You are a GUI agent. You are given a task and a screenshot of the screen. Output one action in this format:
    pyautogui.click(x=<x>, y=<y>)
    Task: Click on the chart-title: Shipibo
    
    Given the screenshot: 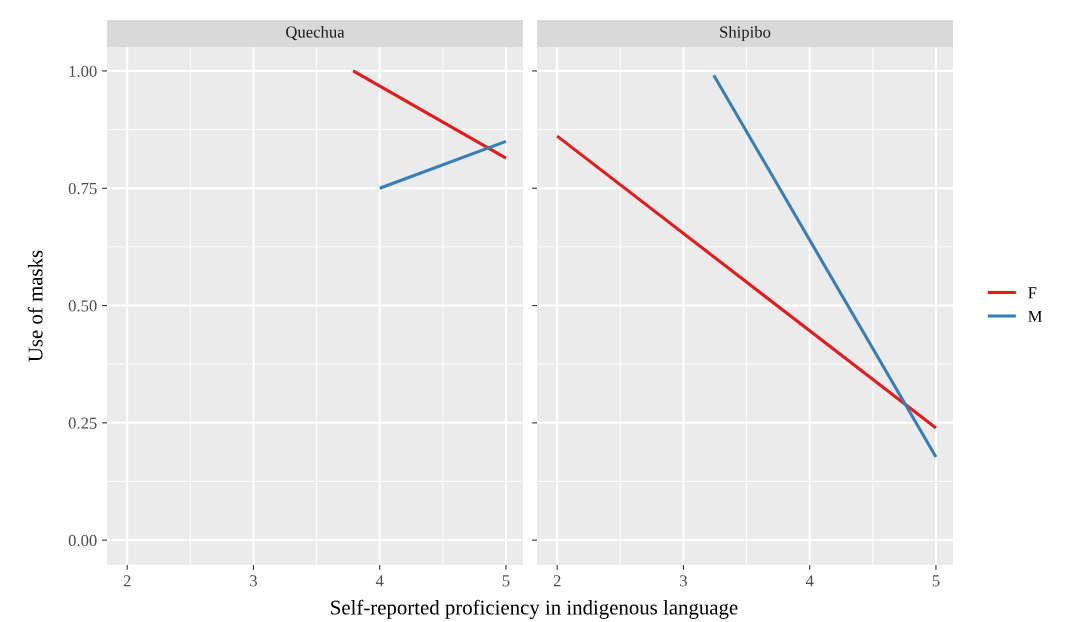 What is the action you would take?
    pyautogui.click(x=745, y=33)
    